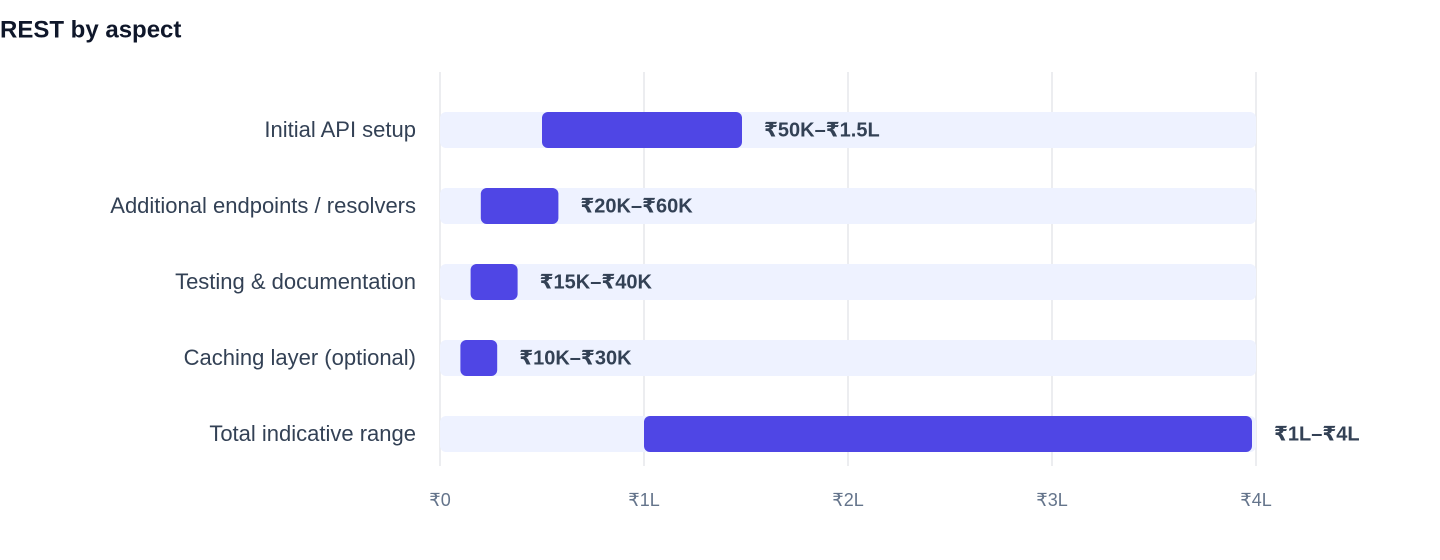 This screenshot has width=1440, height=560. I want to click on value-label: ₹10K–₹30K, so click(575, 358).